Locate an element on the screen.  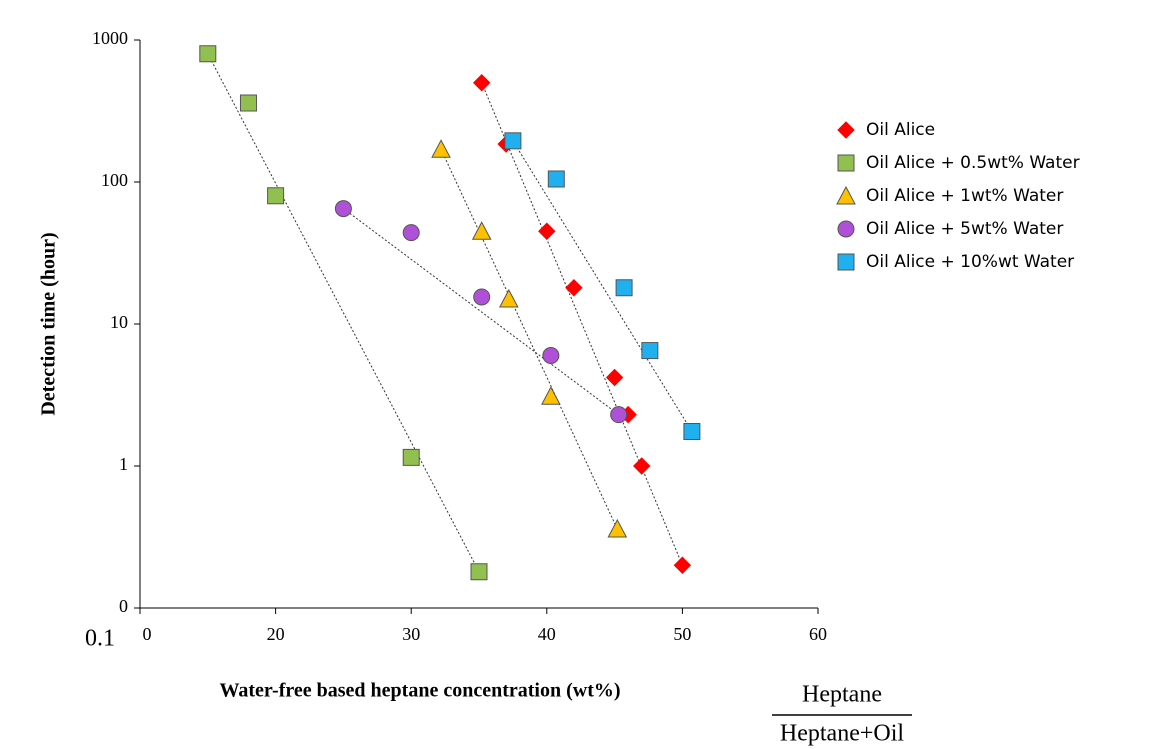
y-tick-label: 1 is located at coordinates (123, 464).